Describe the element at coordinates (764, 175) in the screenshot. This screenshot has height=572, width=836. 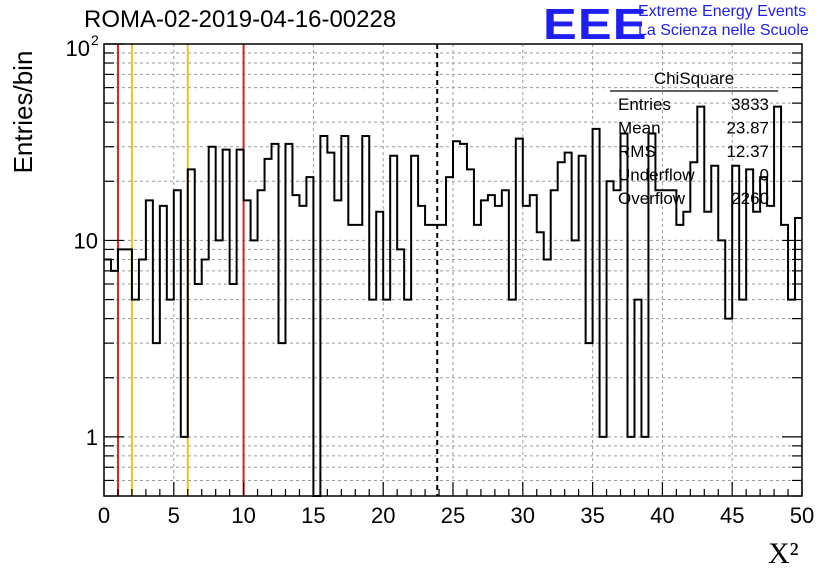
I see `stats-row-value: 0` at that location.